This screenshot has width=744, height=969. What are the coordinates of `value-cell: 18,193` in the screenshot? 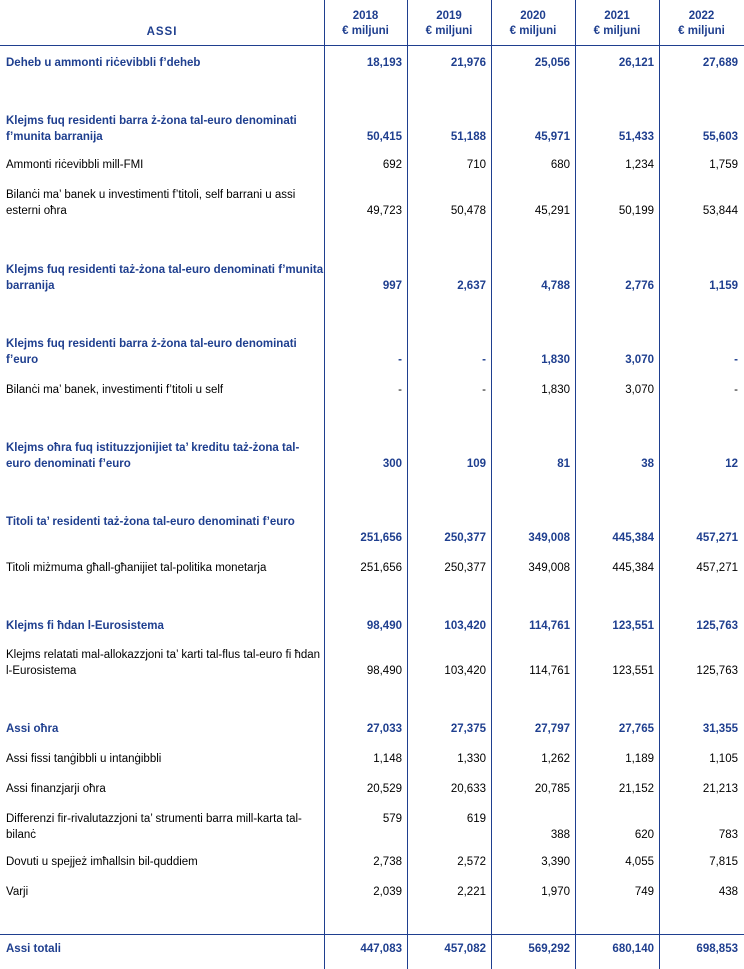 It's located at (384, 63).